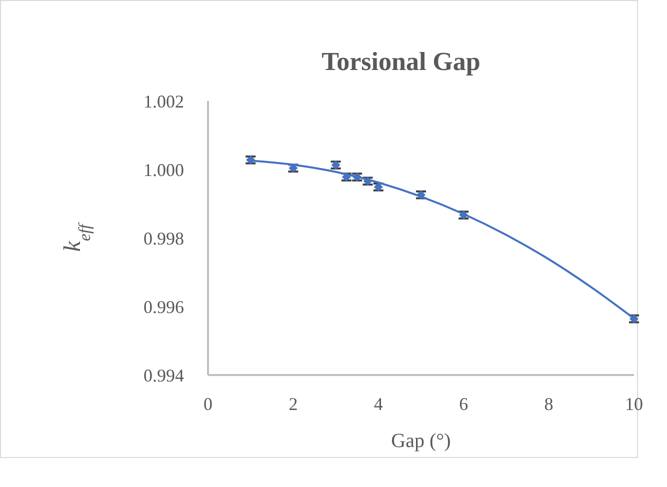 This screenshot has width=667, height=487. What do you see at coordinates (378, 404) in the screenshot?
I see `x-tick-label: 4` at bounding box center [378, 404].